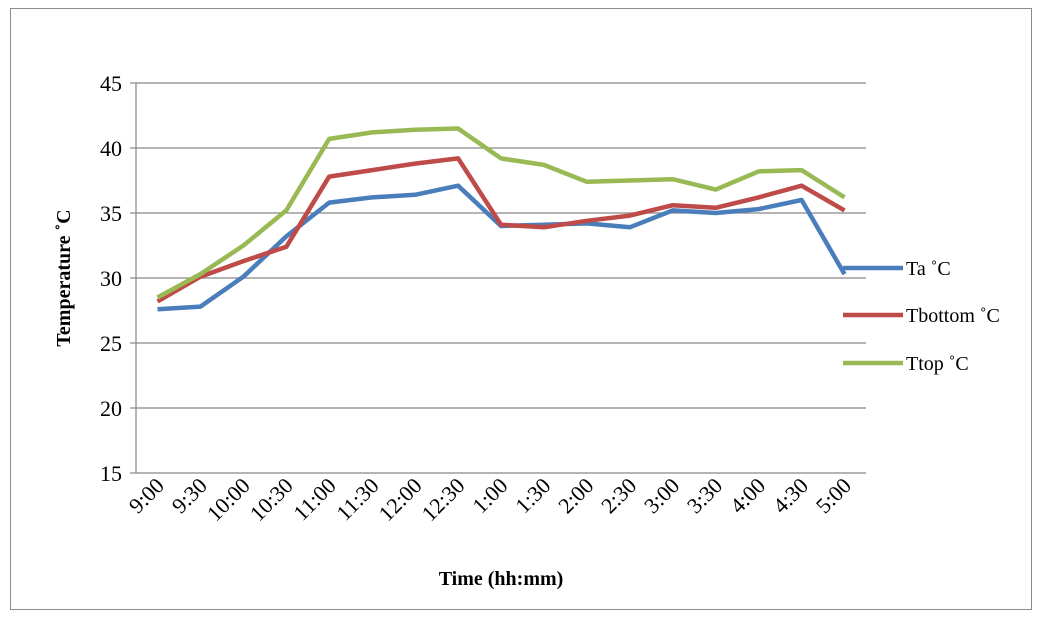 The height and width of the screenshot is (617, 1045). Describe the element at coordinates (64, 277) in the screenshot. I see `y-axis-title: Temperature ˚C` at that location.